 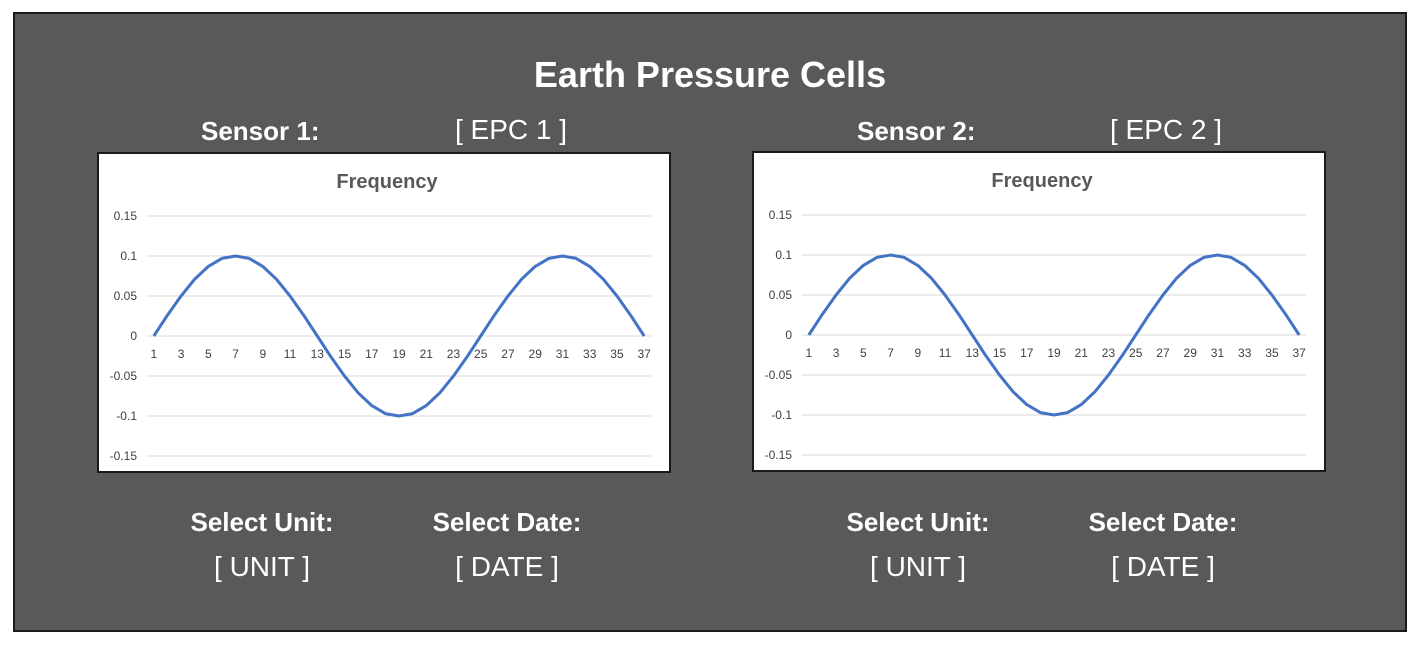 I want to click on sensor-1-label: Sensor 1:, so click(x=260, y=131).